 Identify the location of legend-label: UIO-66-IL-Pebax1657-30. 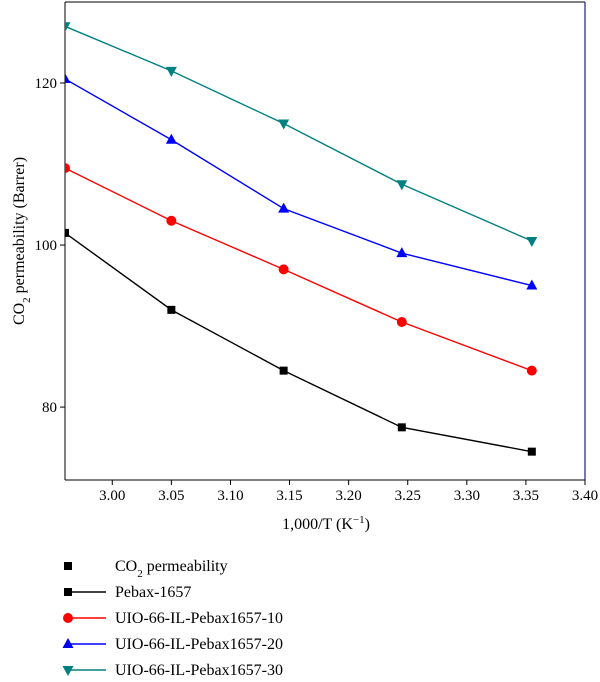
(199, 670).